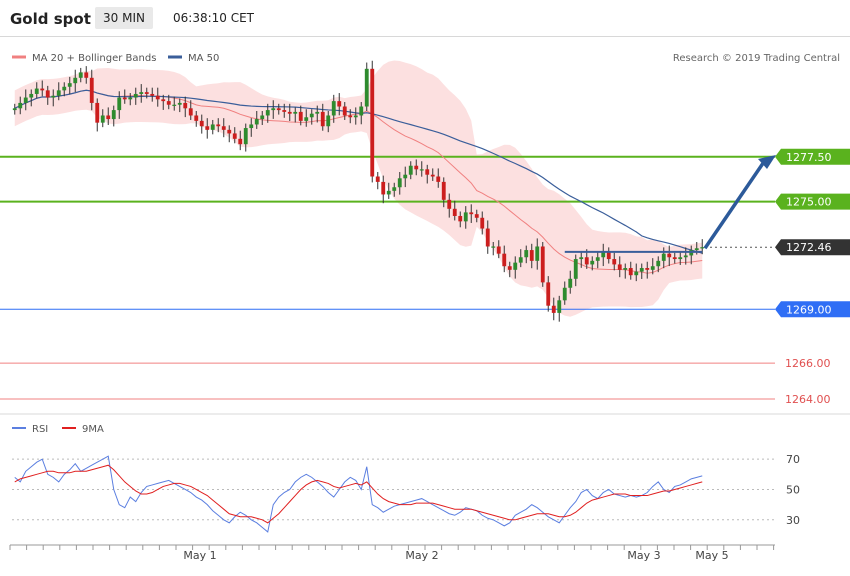 The image size is (850, 576). What do you see at coordinates (203, 58) in the screenshot?
I see `ma50-legend-label: MA 50` at bounding box center [203, 58].